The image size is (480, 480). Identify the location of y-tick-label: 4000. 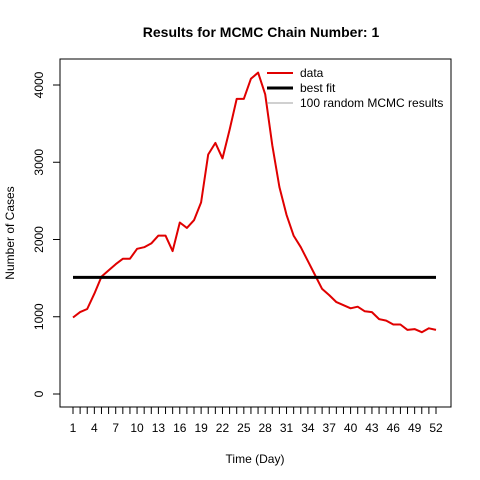
(39, 84).